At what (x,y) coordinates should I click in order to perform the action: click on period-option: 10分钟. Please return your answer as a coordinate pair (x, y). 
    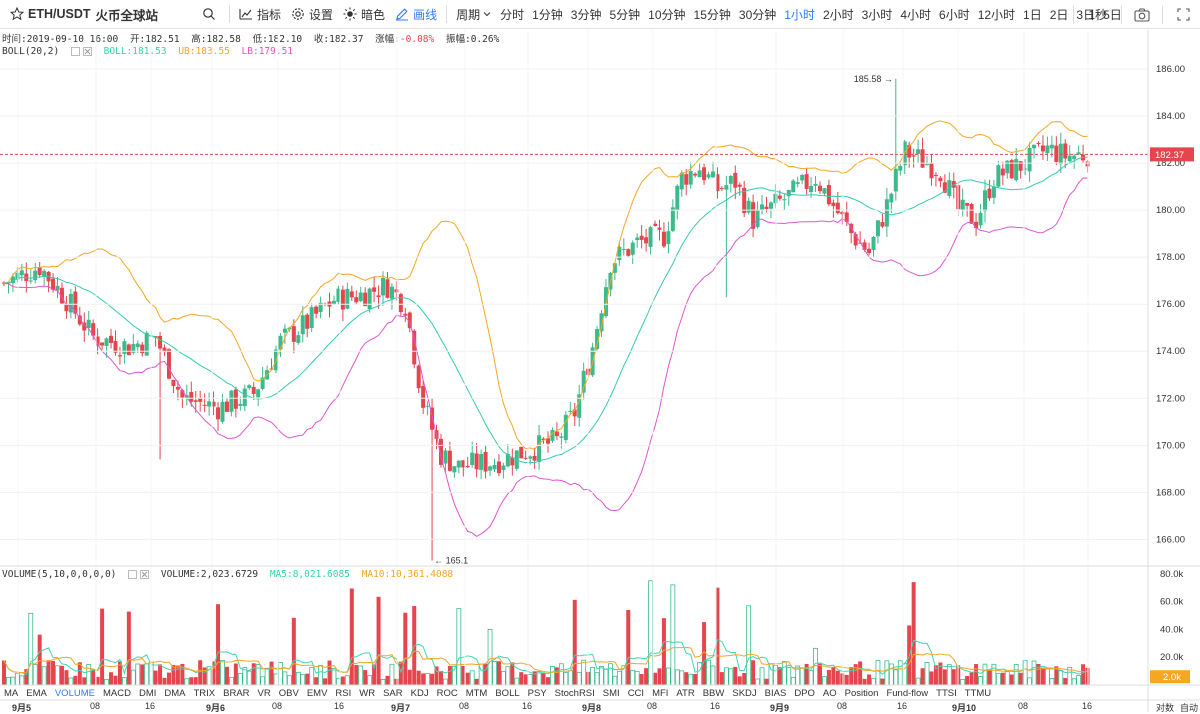
    Looking at the image, I should click on (667, 14).